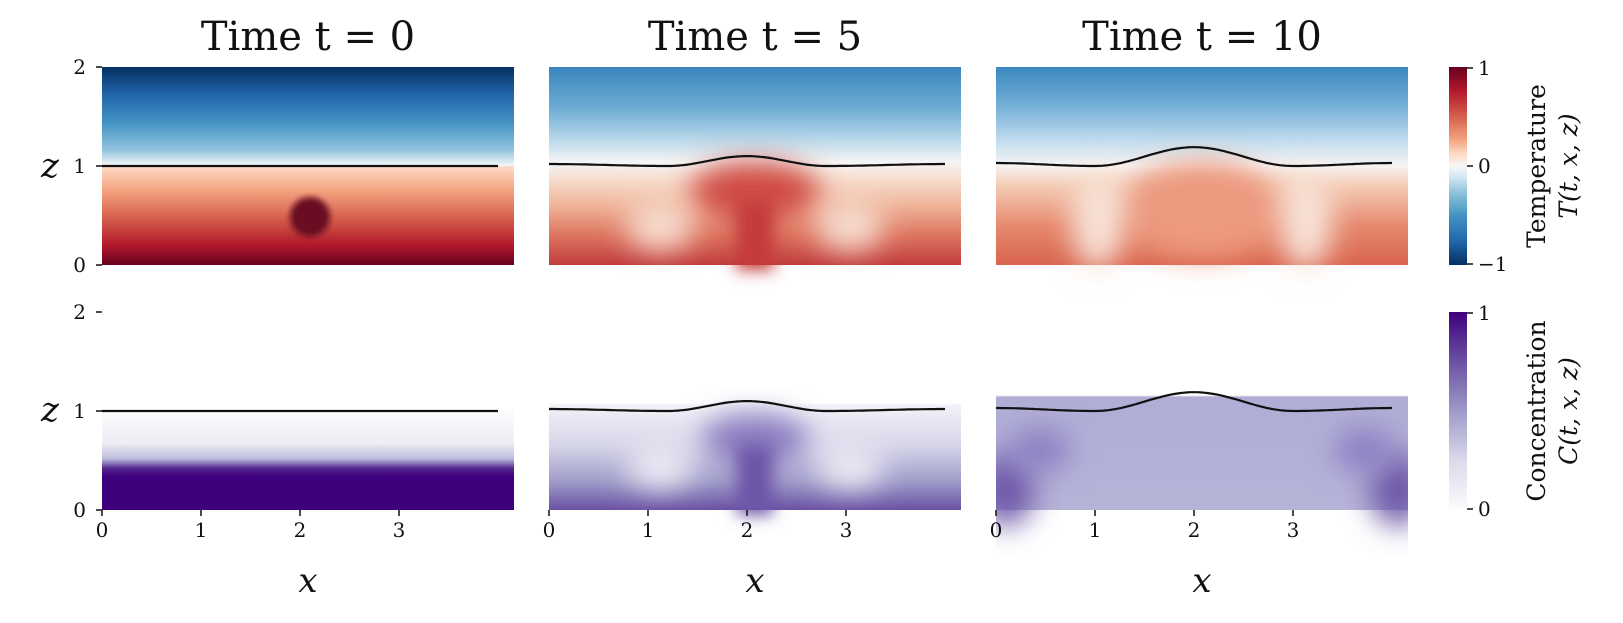 This screenshot has height=623, width=1623. I want to click on interface-line-temperature-t5, so click(747, 161).